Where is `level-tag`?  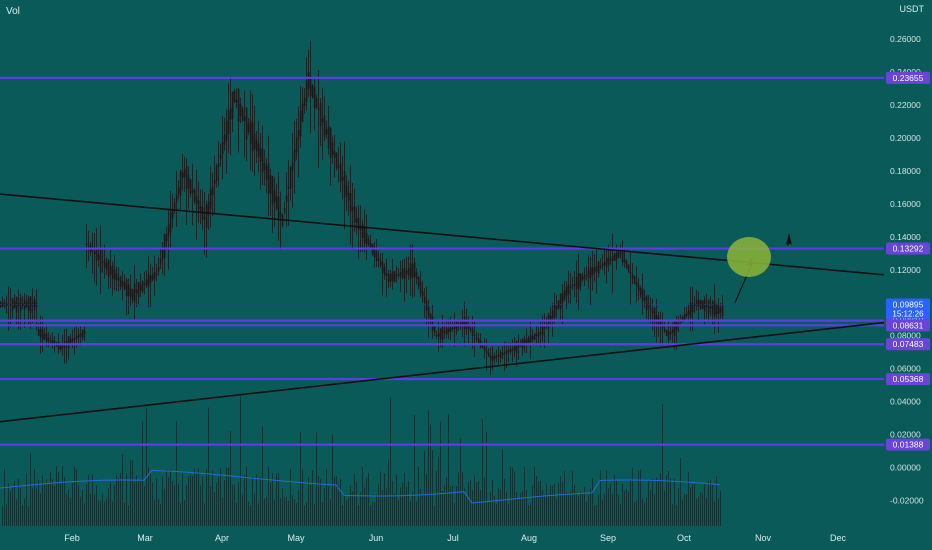 level-tag is located at coordinates (908, 444).